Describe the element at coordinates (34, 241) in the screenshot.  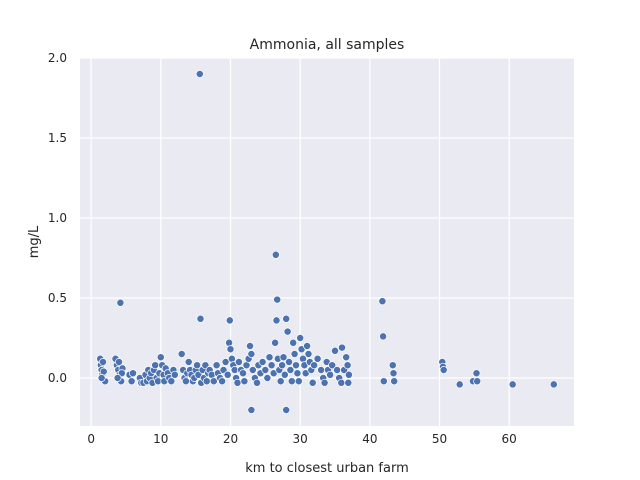
I see `y-axis-title: mg/L` at that location.